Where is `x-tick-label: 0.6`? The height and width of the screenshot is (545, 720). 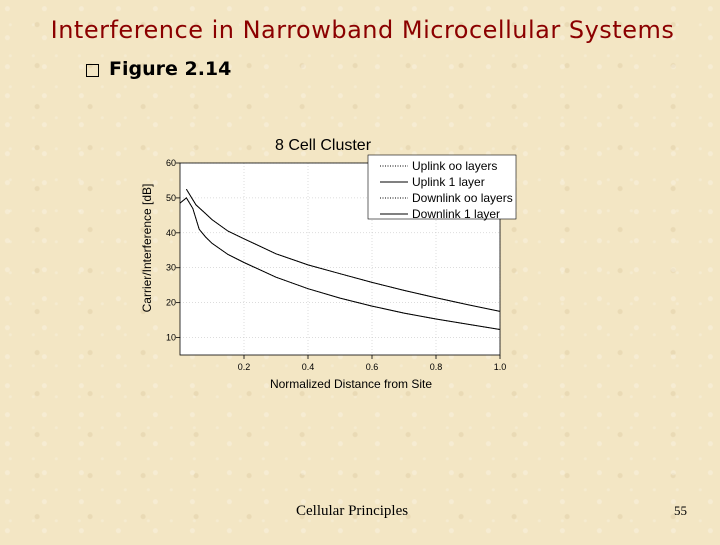 x-tick-label: 0.6 is located at coordinates (372, 367).